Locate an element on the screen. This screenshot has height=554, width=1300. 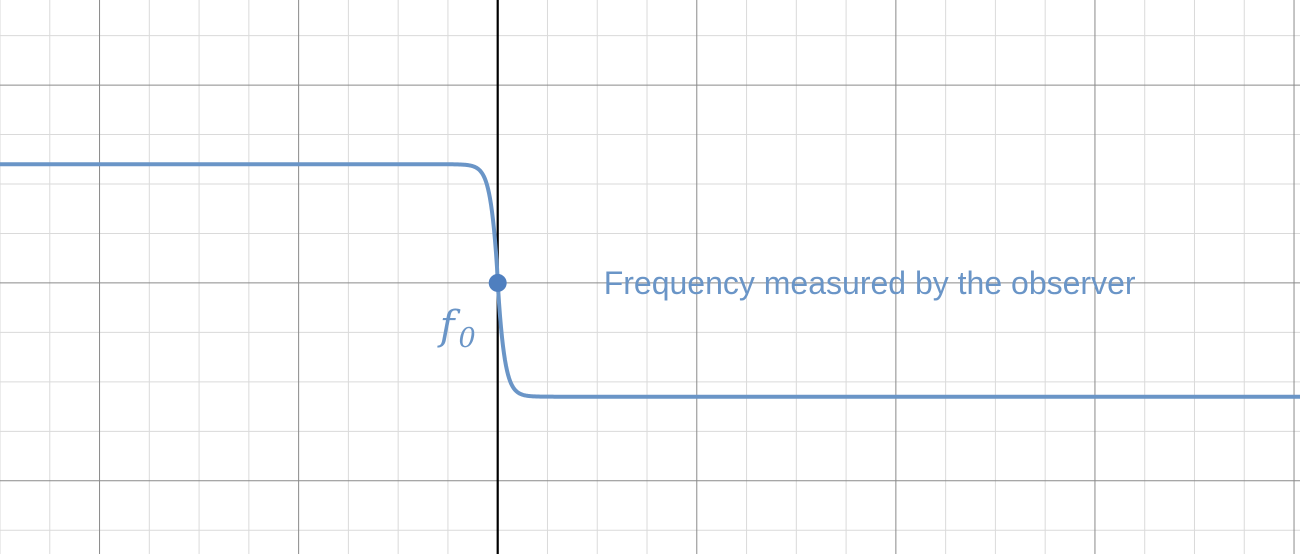
annotation-label: Frequency measured by the observer is located at coordinates (870, 283).